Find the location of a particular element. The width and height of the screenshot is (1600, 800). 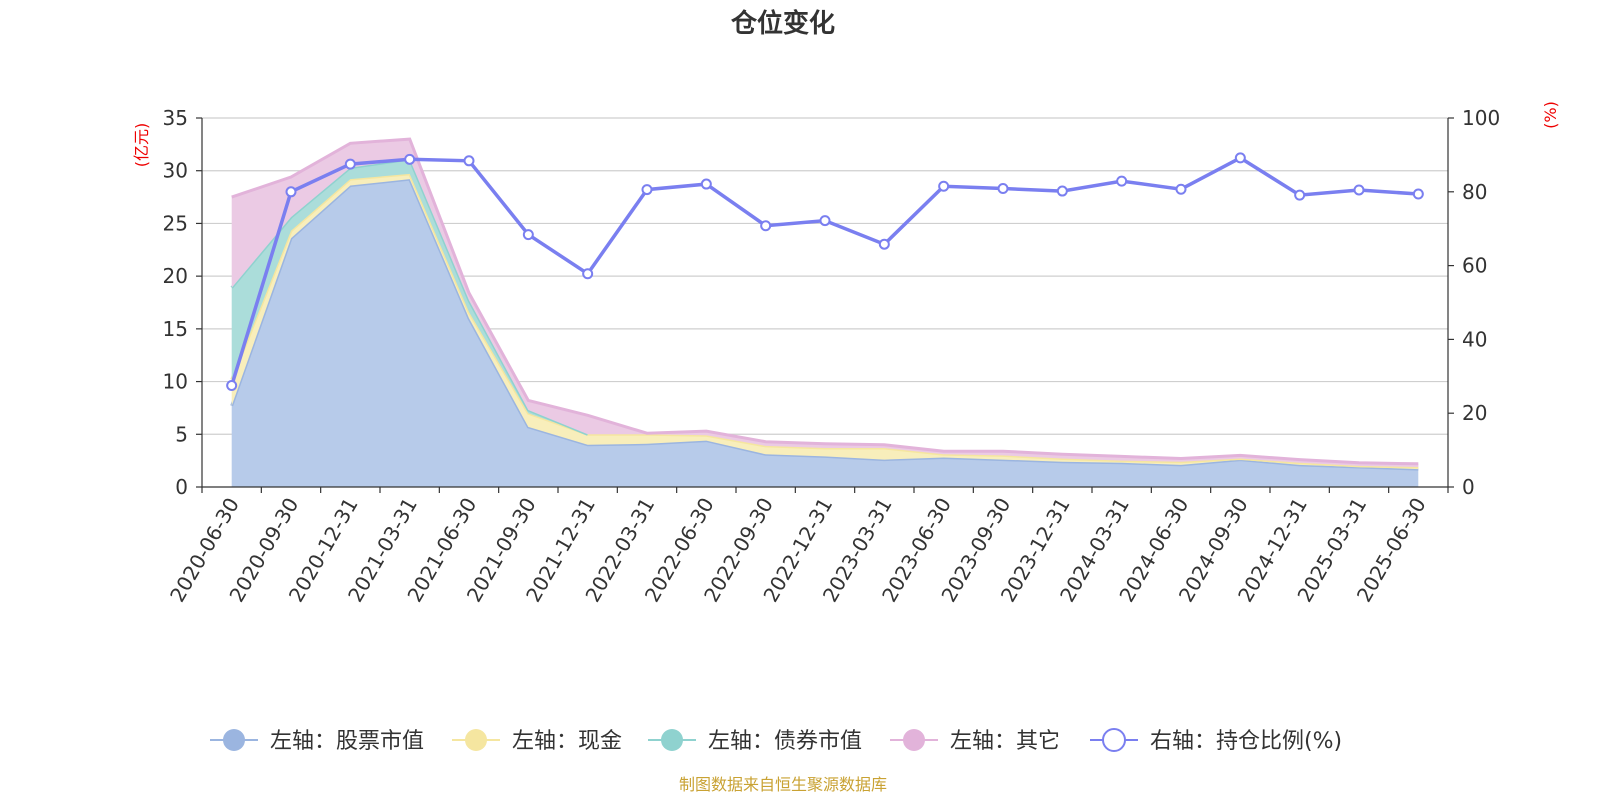

legend: 左轴：股票市值 左轴：现金 左轴：债券市值 左轴：其它 右轴：持仓比例(%) is located at coordinates (776, 741).